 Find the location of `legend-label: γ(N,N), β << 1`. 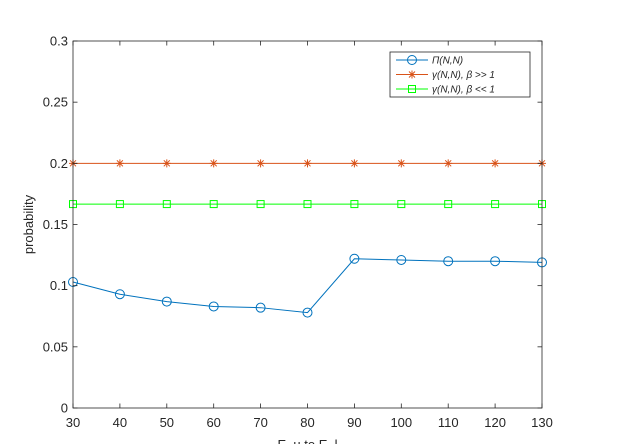

legend-label: γ(N,N), β << 1 is located at coordinates (463, 90).